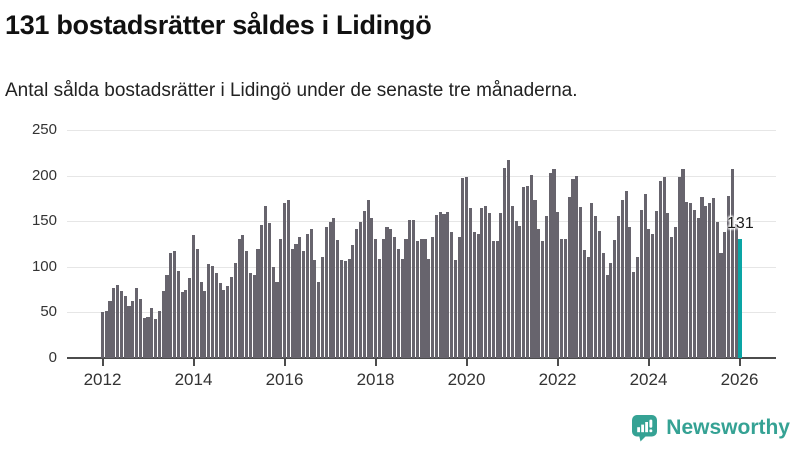 The width and height of the screenshot is (800, 450). Describe the element at coordinates (710, 428) in the screenshot. I see `newsworthy-logo: Newsworthy` at that location.